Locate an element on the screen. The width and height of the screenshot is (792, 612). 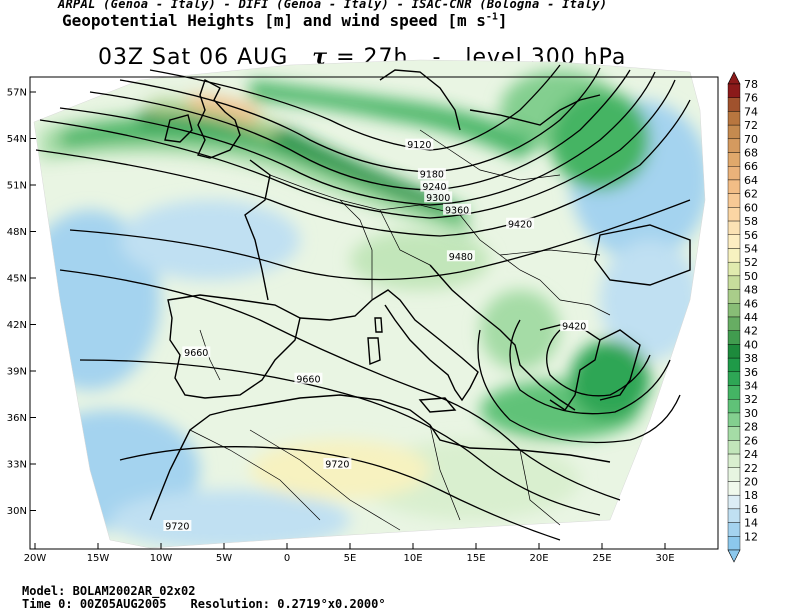
colorbar-label: 18 is located at coordinates (751, 495).